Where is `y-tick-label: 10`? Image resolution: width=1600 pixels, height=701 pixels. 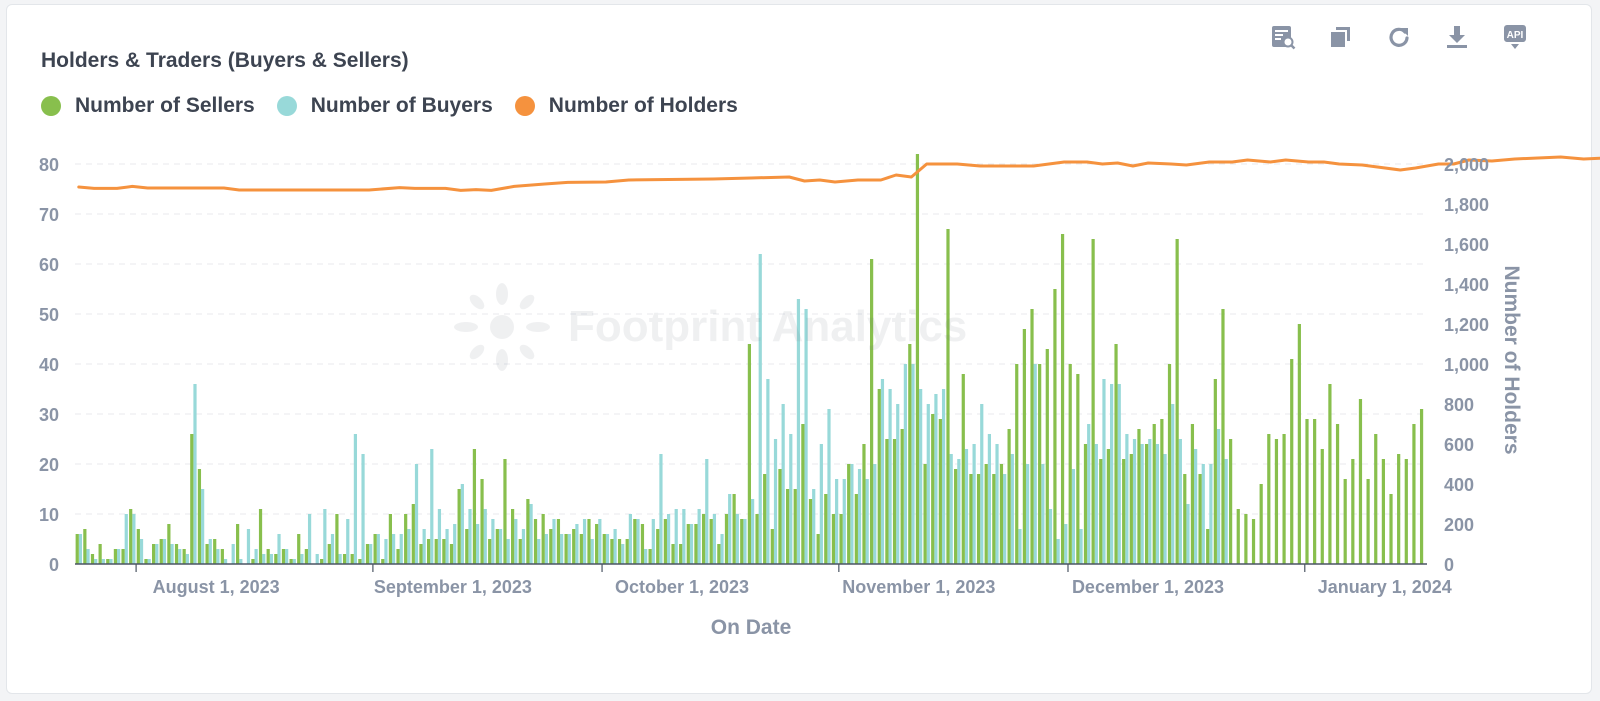 y-tick-label: 10 is located at coordinates (49, 515).